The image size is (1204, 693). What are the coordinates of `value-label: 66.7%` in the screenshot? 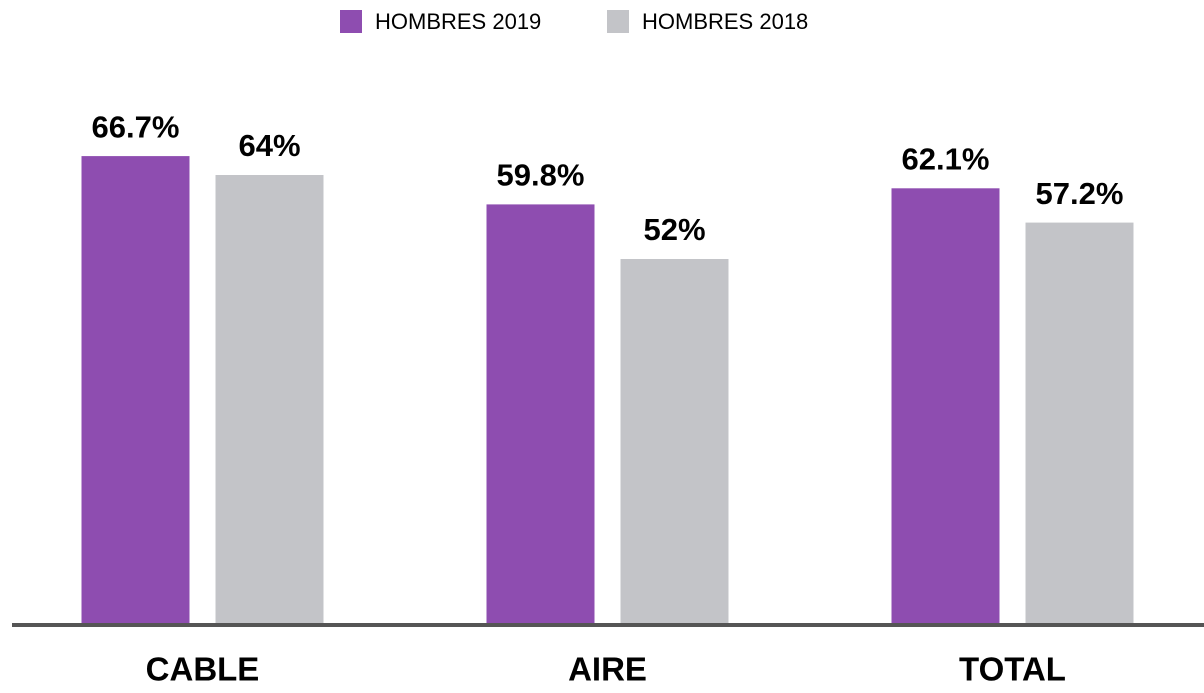 It's located at (136, 126).